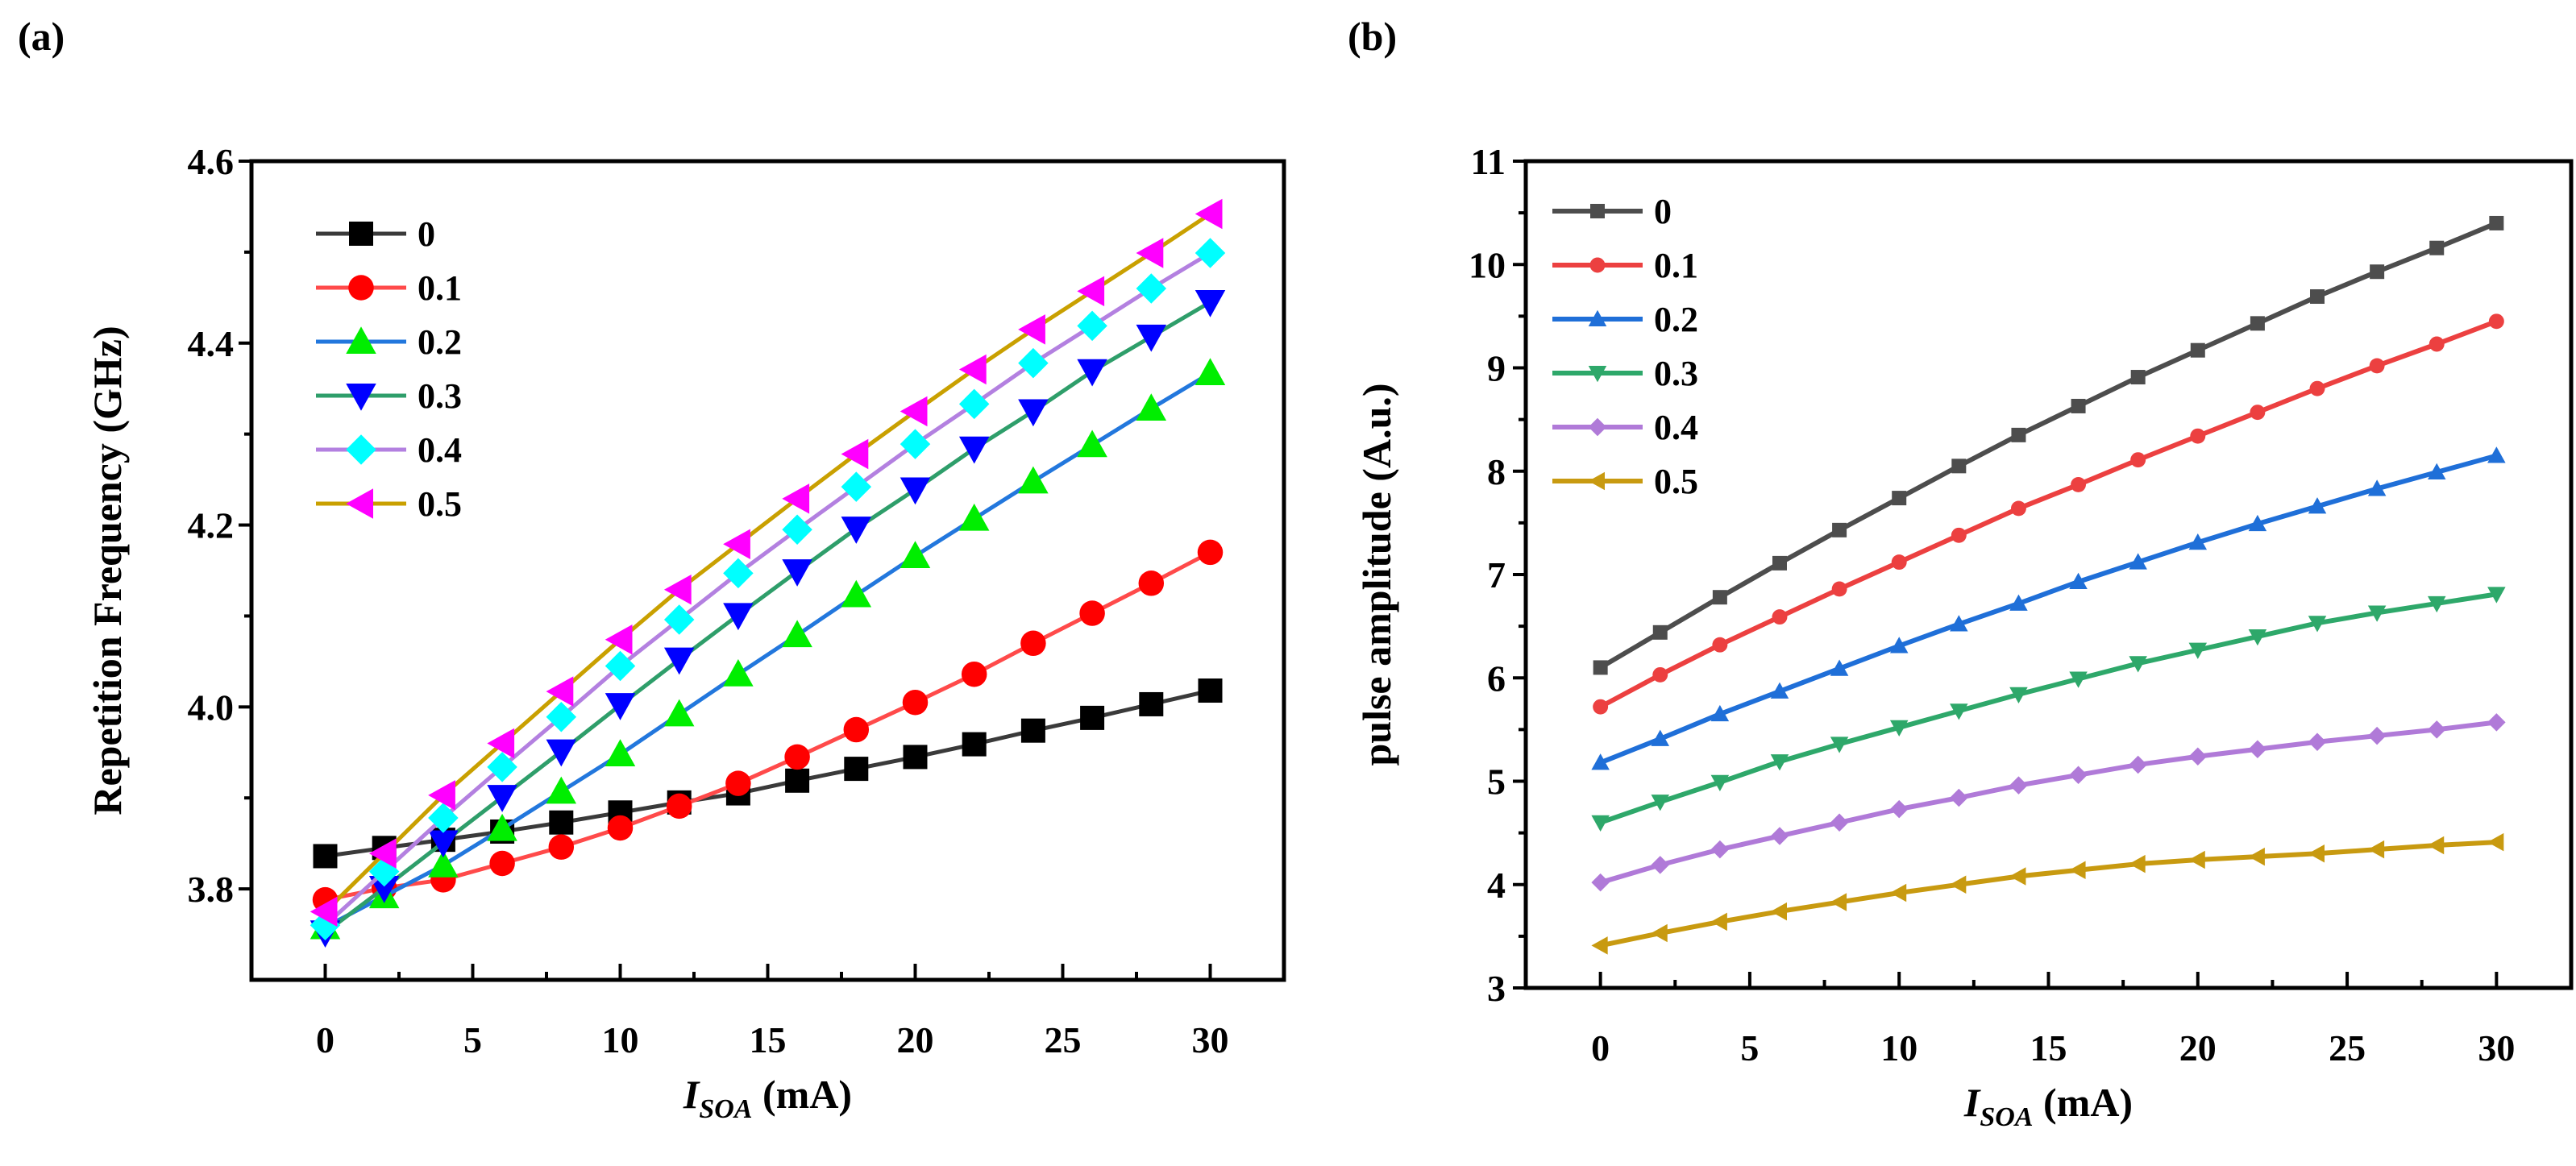 This screenshot has width=2576, height=1166. What do you see at coordinates (1496, 782) in the screenshot?
I see `y-tick-label: 5` at bounding box center [1496, 782].